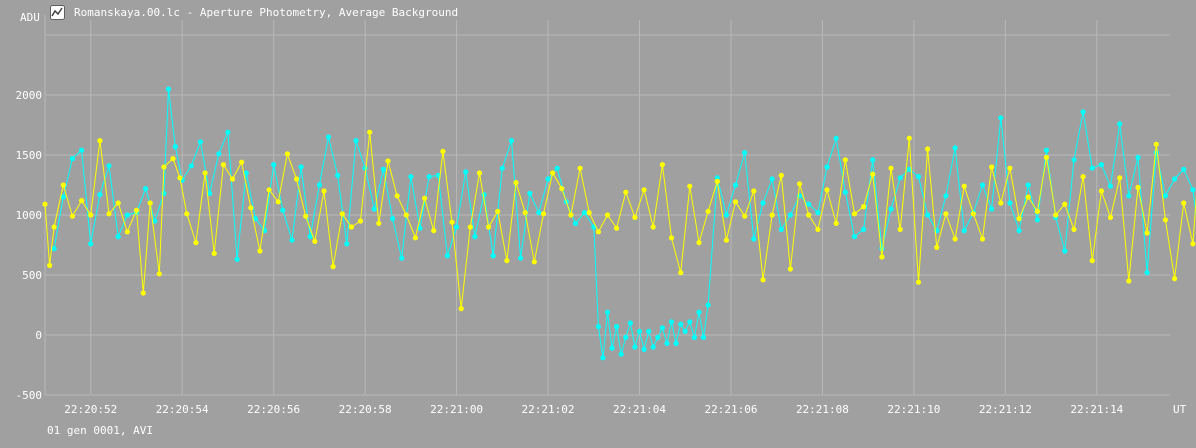 The width and height of the screenshot is (1196, 448). What do you see at coordinates (29, 395) in the screenshot?
I see `y-tick-label: -500` at bounding box center [29, 395].